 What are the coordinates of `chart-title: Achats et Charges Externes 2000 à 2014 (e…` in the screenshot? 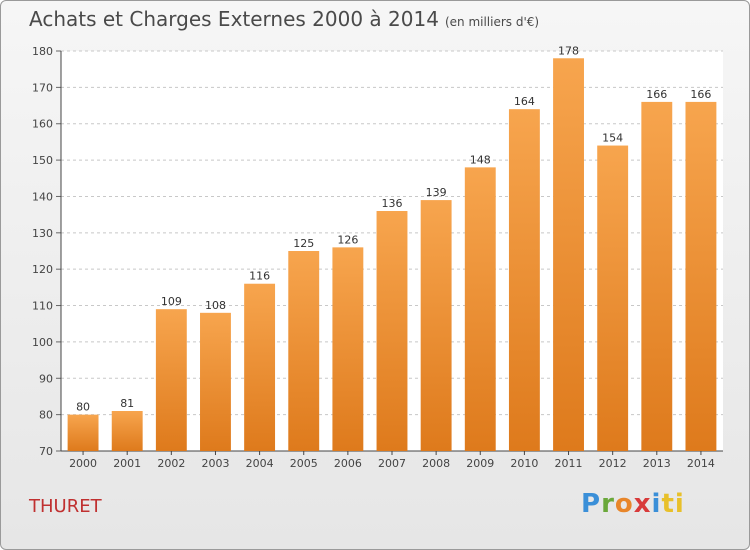 It's located at (284, 19).